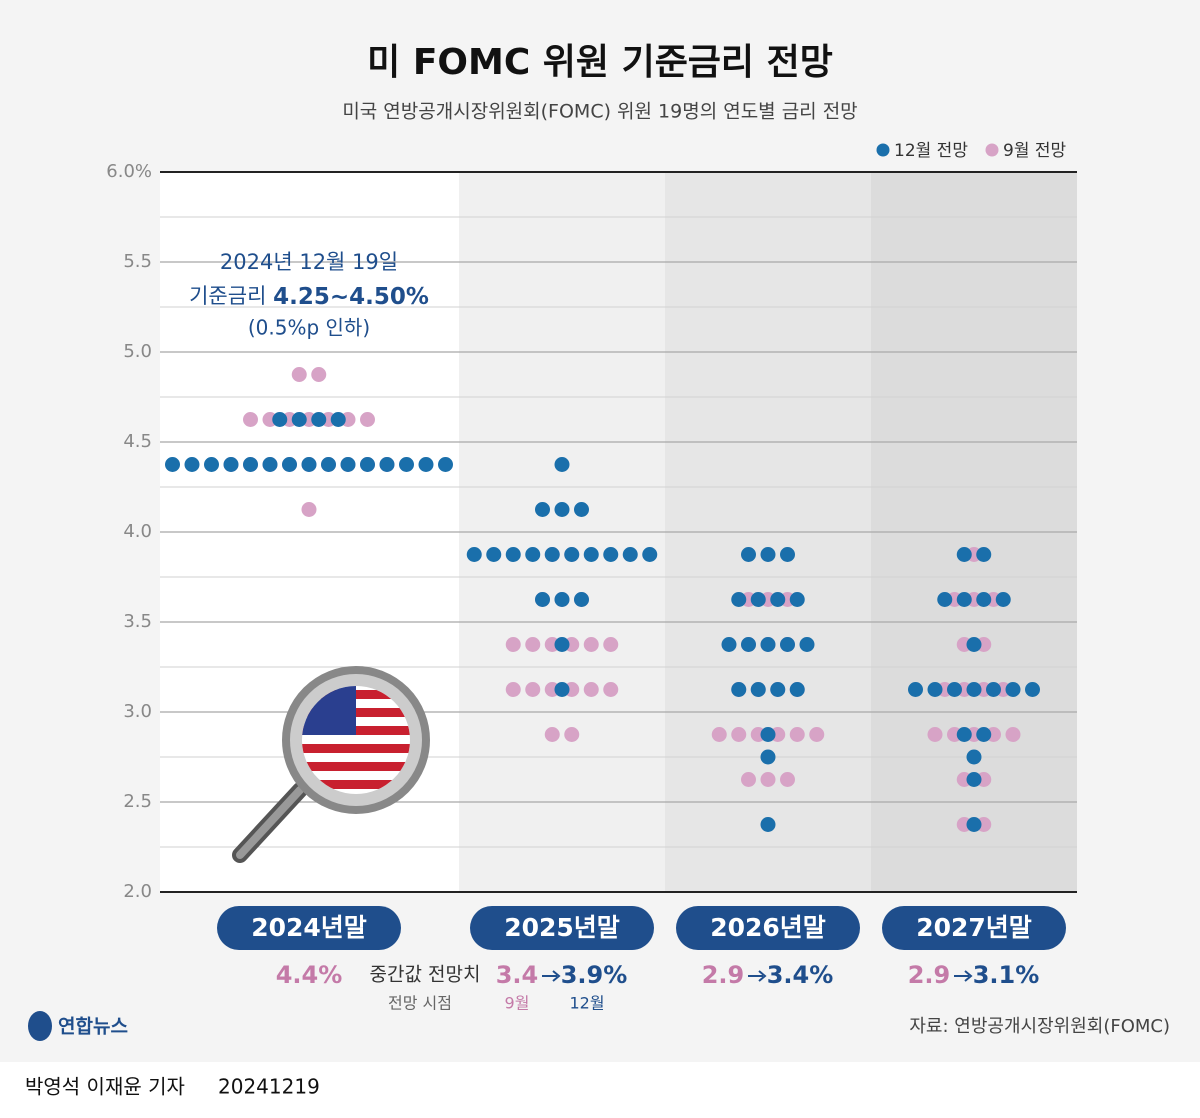 The height and width of the screenshot is (1118, 1200). I want to click on y-tick-label: 6.0%, so click(129, 171).